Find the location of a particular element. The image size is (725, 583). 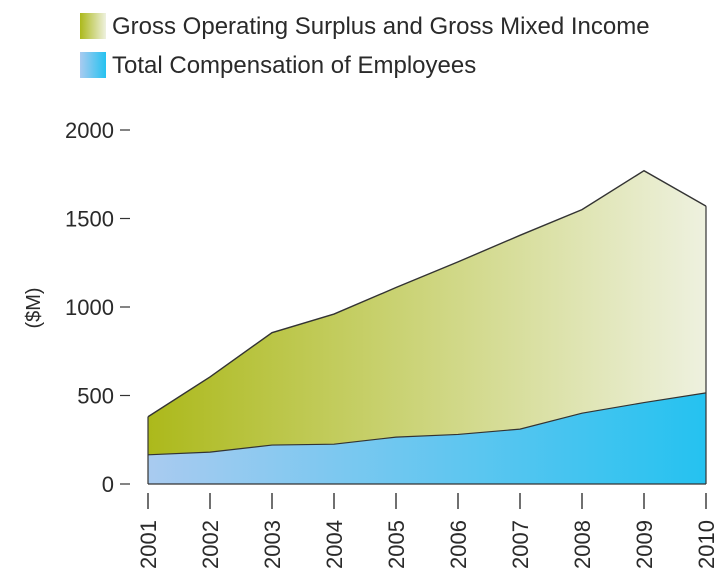

x-tick-label: 2008 is located at coordinates (582, 544).